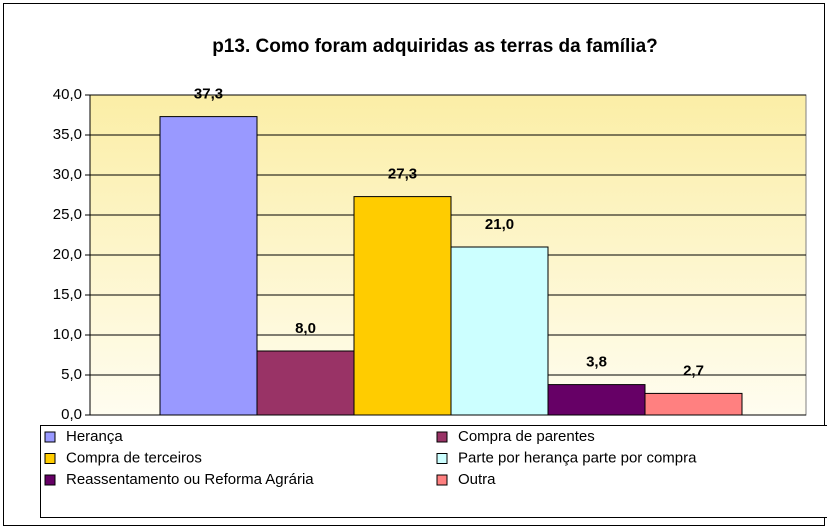  I want to click on y-tick-label: 25,0, so click(67, 214).